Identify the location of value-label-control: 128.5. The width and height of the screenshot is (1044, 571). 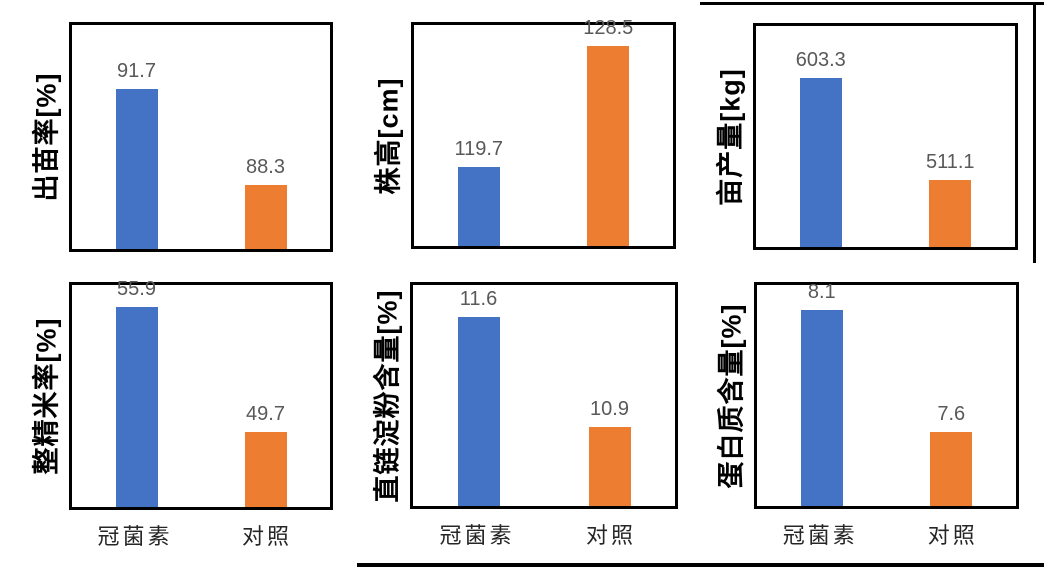
(608, 27).